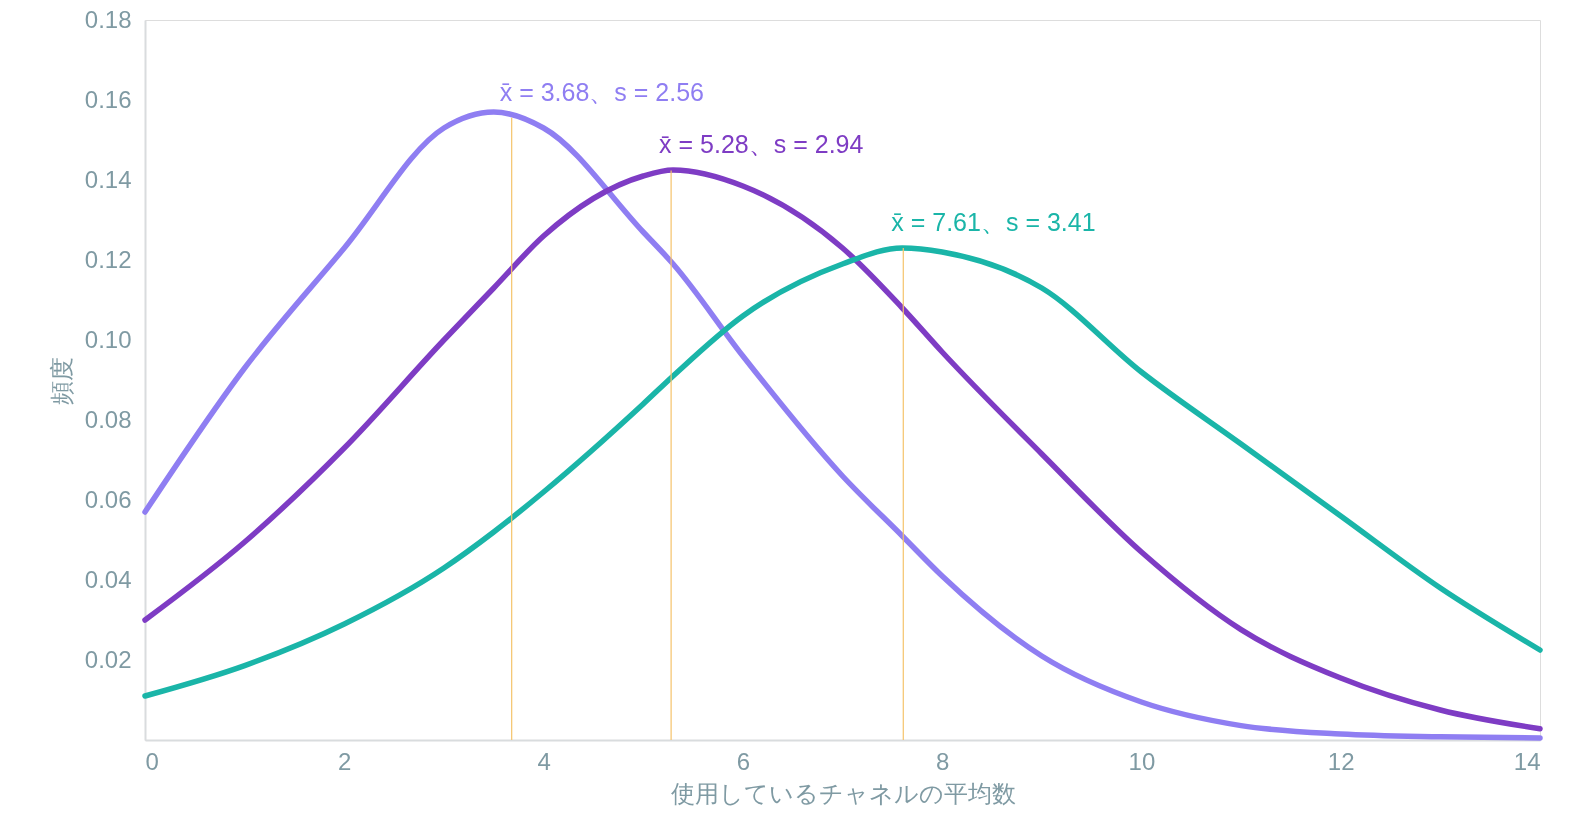  What do you see at coordinates (108, 179) in the screenshot?
I see `y-tick-label: 0.14` at bounding box center [108, 179].